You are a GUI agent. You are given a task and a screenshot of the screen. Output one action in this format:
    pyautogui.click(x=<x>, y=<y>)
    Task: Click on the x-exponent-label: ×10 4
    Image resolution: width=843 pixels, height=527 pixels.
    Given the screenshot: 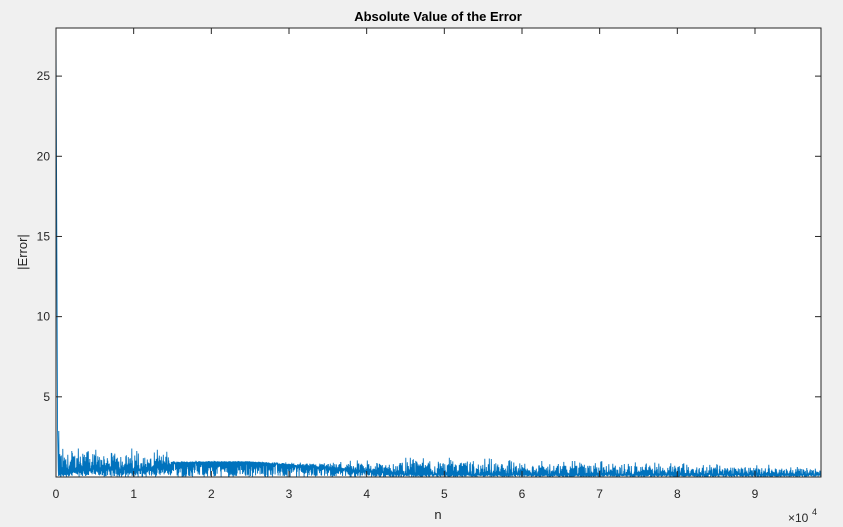 What is the action you would take?
    pyautogui.click(x=802, y=516)
    